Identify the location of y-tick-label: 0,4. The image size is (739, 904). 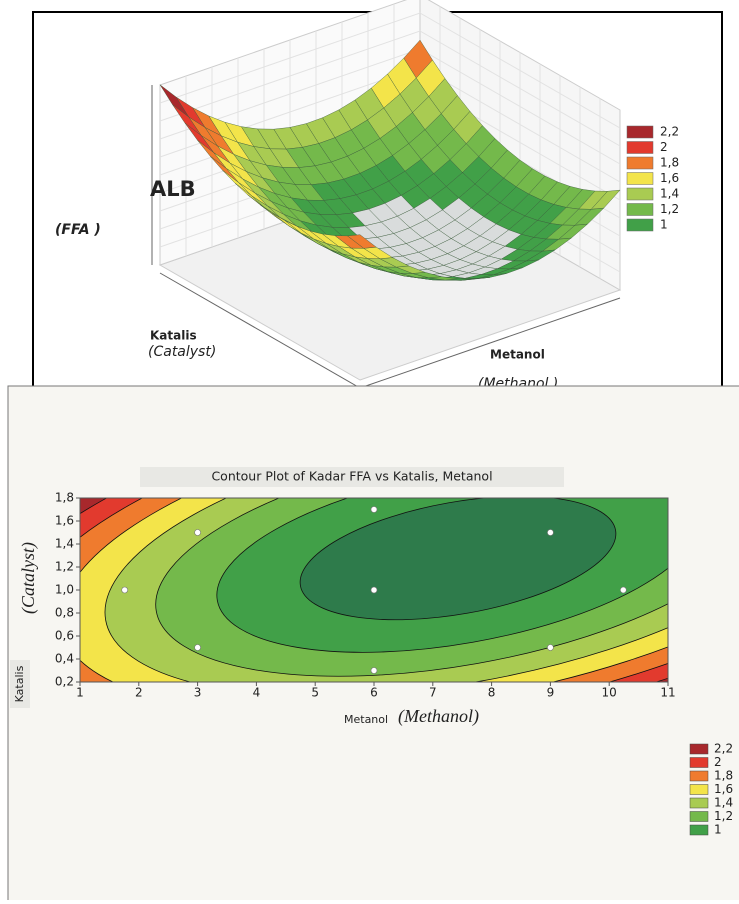
(64, 659).